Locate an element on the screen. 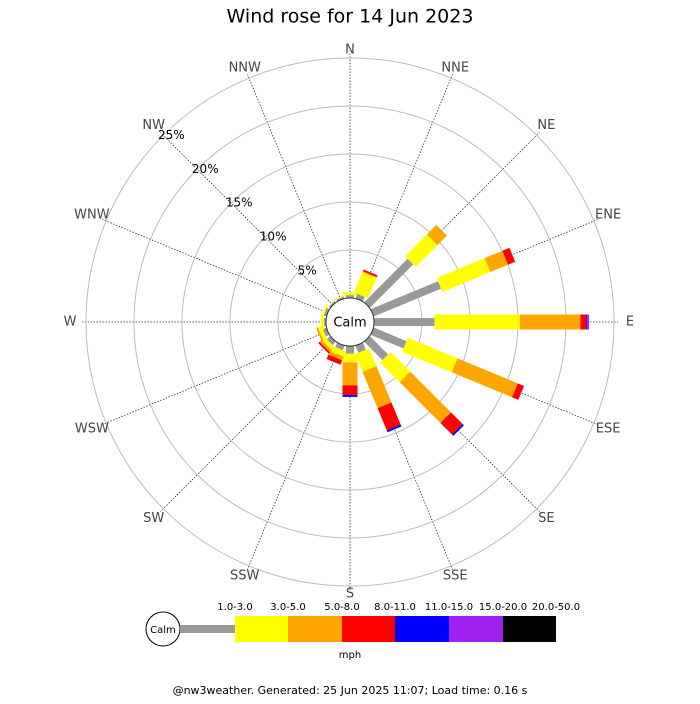 The height and width of the screenshot is (704, 700). direction-label: SW is located at coordinates (153, 518).